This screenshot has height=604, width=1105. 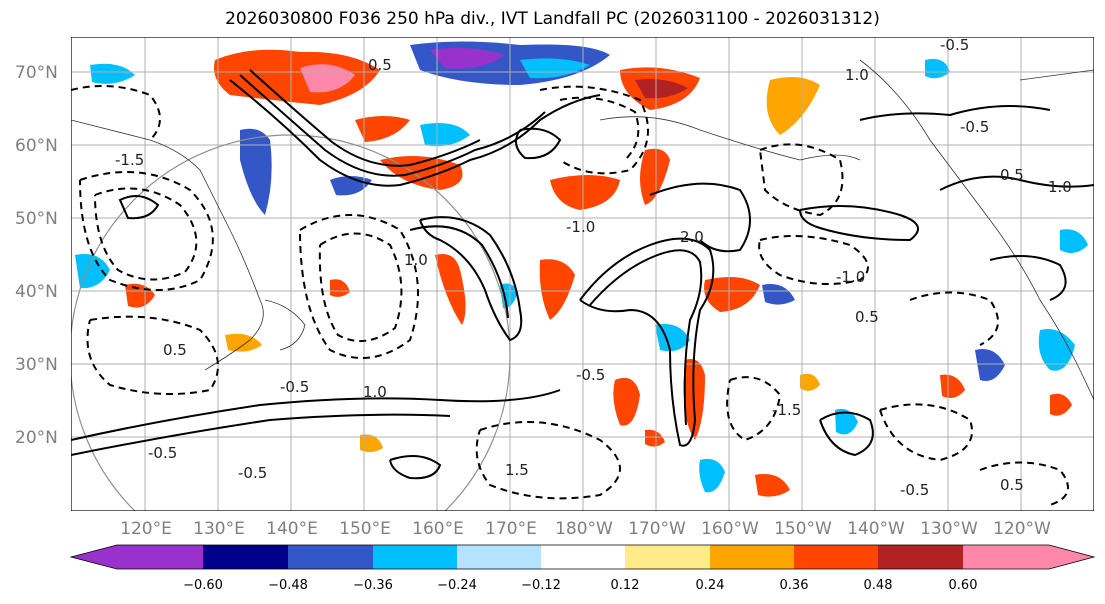 I want to click on lon-label: 130°E, so click(x=219, y=529).